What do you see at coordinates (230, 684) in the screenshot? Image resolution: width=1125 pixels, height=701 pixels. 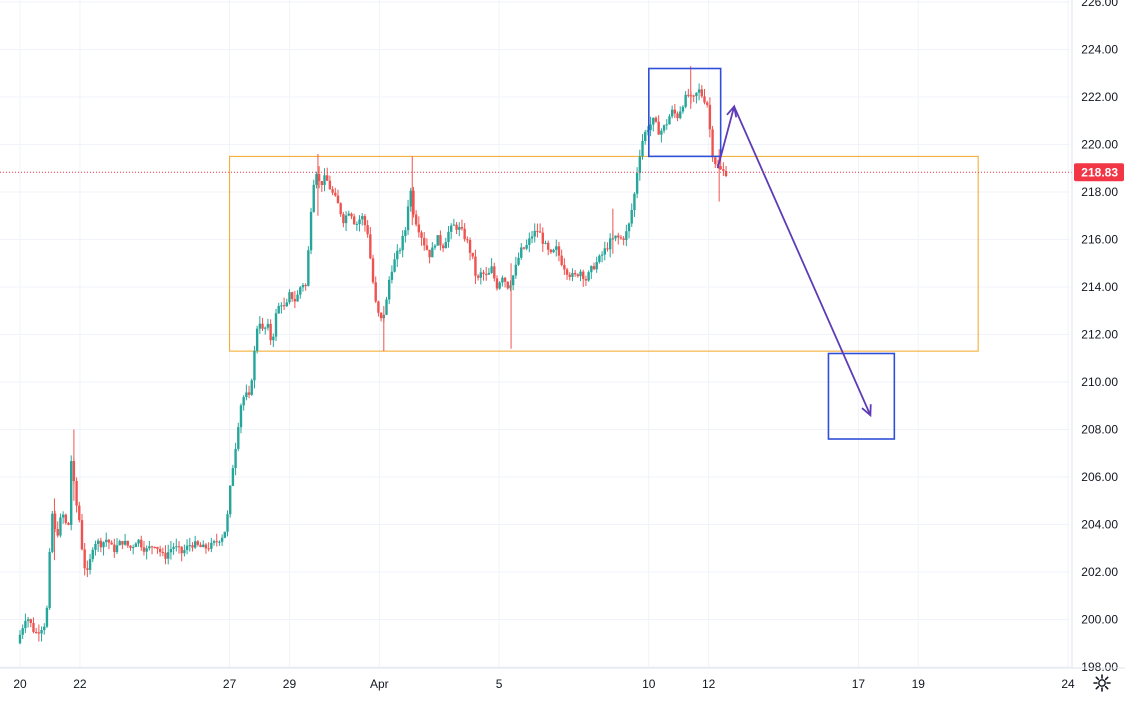 I see `time-tick-label: 27` at bounding box center [230, 684].